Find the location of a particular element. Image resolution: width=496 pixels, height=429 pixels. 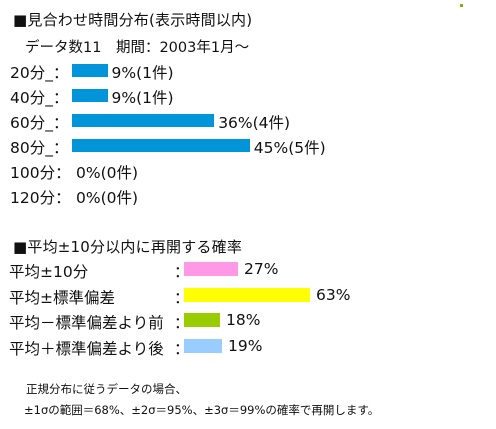

distribution-subtitle: データ数11 期間：2003年1月～ is located at coordinates (137, 48).